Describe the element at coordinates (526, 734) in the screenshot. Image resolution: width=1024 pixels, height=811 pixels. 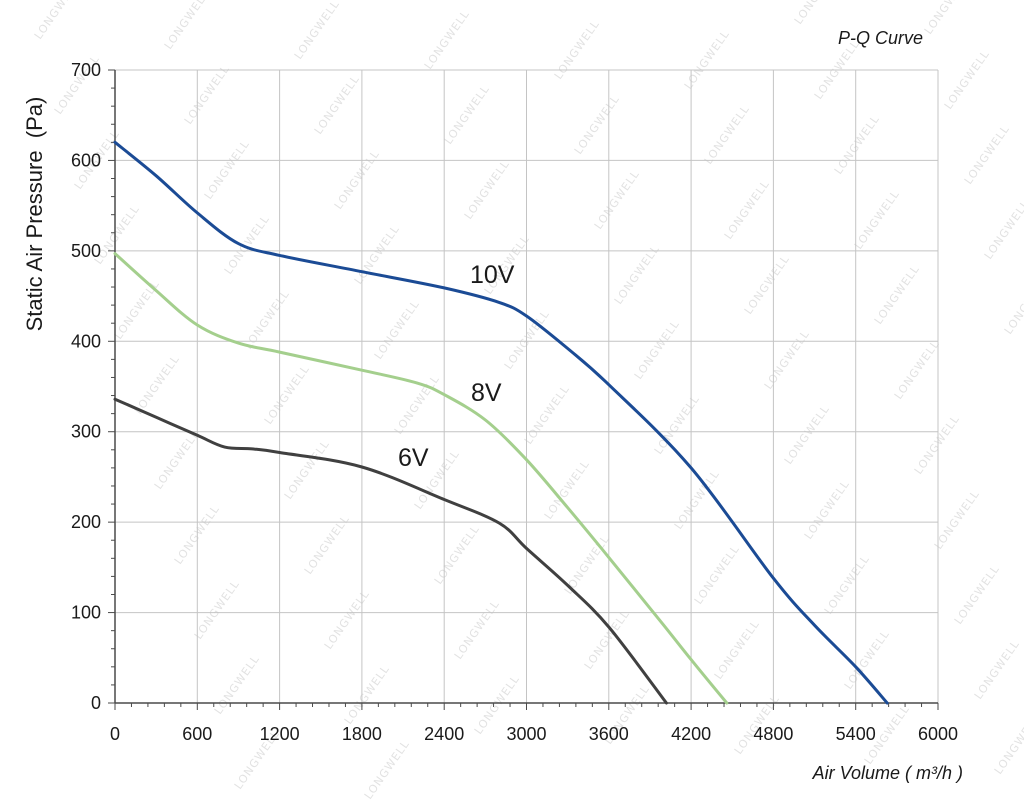
I see `x-tick-label: 3000` at that location.